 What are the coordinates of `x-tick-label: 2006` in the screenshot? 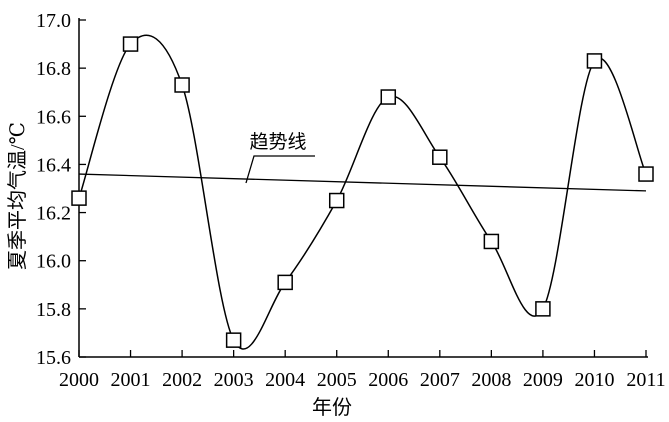 It's located at (388, 380).